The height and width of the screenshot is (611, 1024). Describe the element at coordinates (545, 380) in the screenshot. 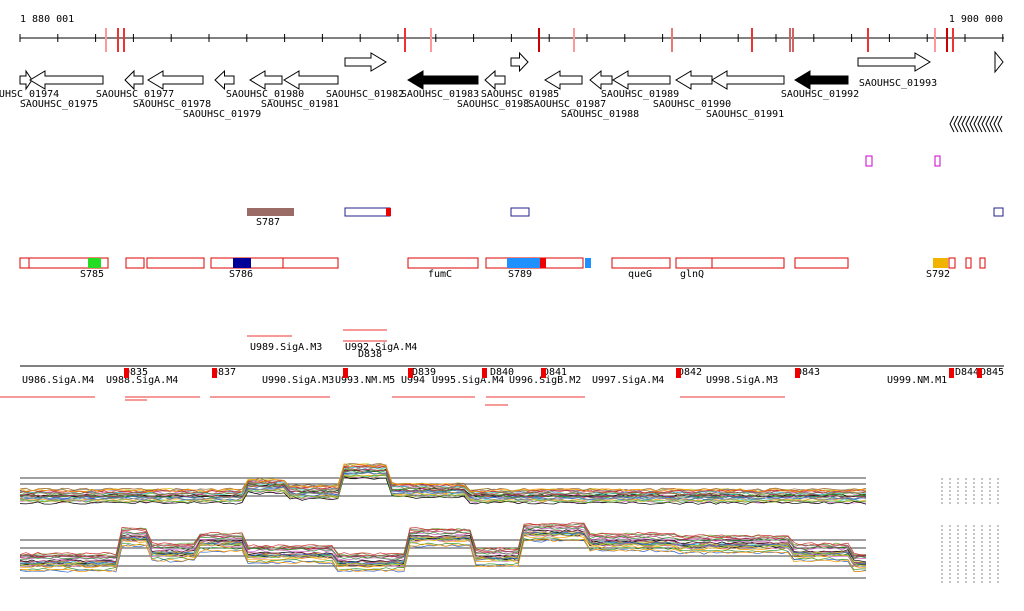

I see `segment-label: U996.SigB.M2` at that location.